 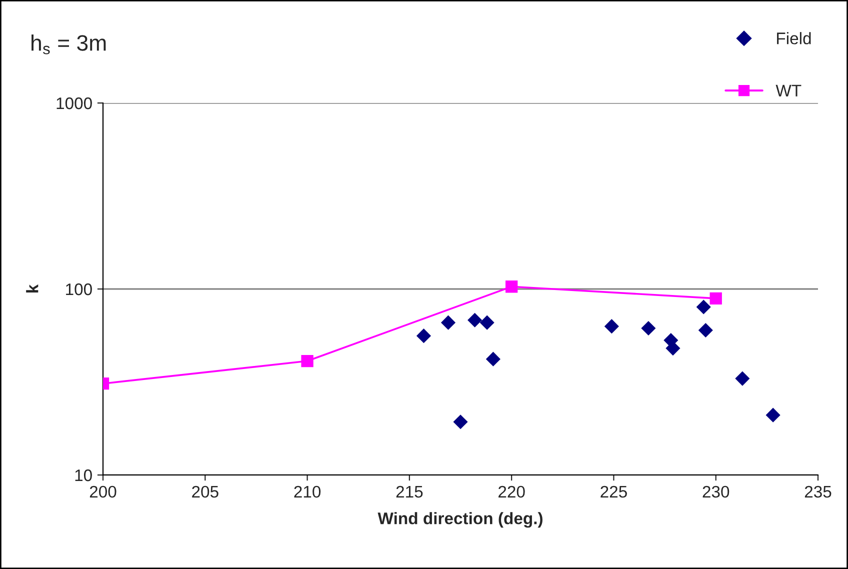 I want to click on legend-label: WT, so click(x=789, y=90).